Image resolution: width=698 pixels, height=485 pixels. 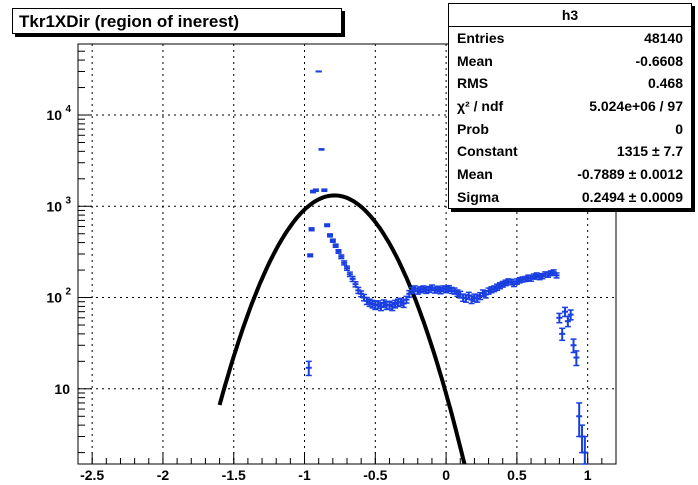 What do you see at coordinates (636, 106) in the screenshot?
I see `stats-value: 5.024e+06 / 97` at bounding box center [636, 106].